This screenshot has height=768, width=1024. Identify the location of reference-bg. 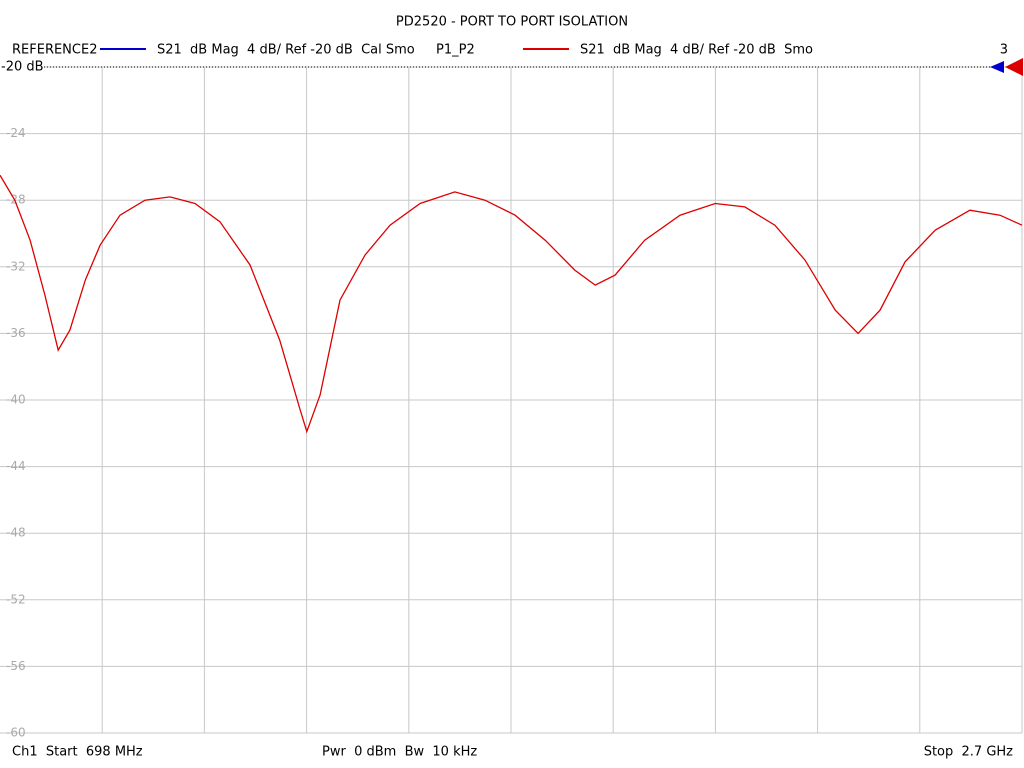
(22, 66).